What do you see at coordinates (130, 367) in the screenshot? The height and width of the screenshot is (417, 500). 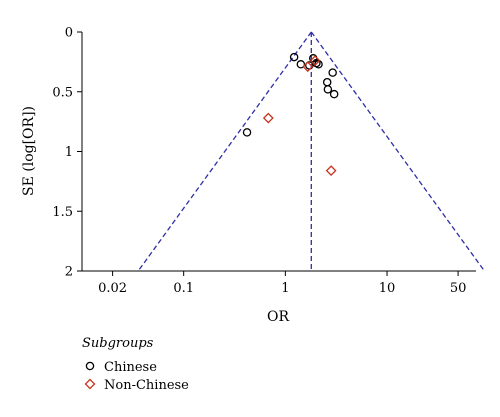 I see `legend-label-chinese: Chinese` at bounding box center [130, 367].